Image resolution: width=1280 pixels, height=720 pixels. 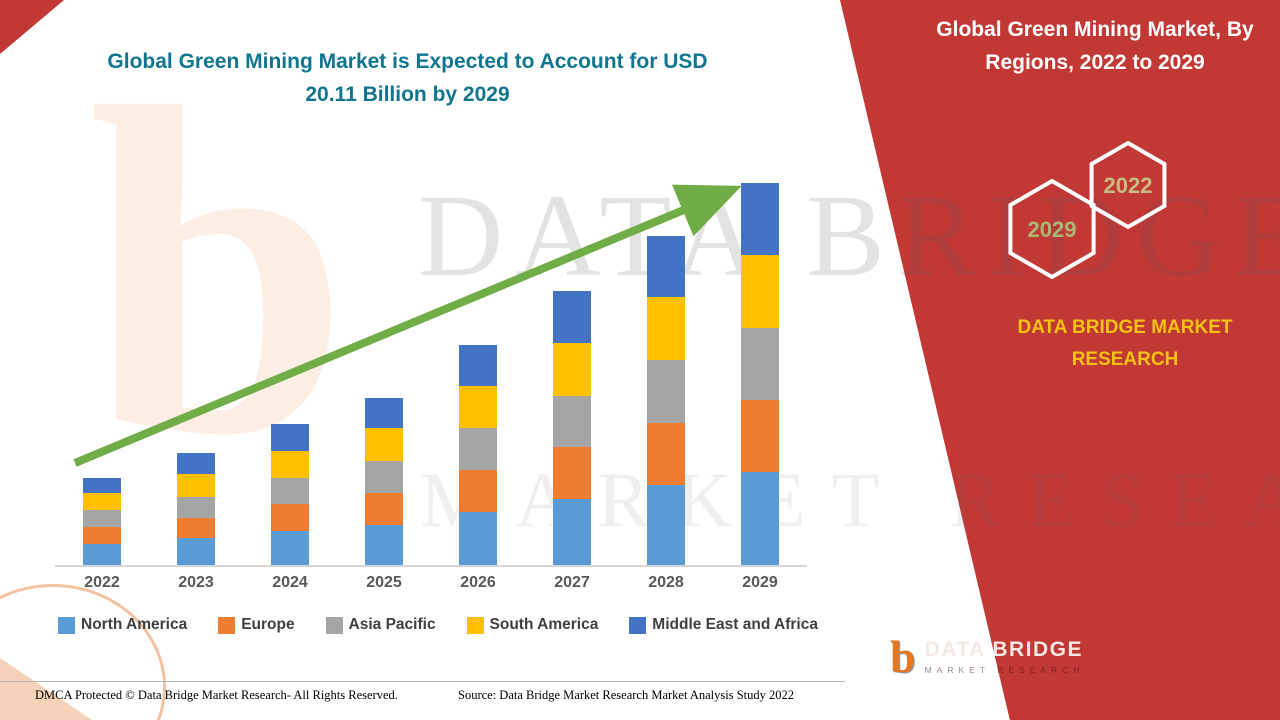 What do you see at coordinates (1125, 344) in the screenshot?
I see `brand-name-text: DATA BRIDGE MARKET RESEARCH` at bounding box center [1125, 344].